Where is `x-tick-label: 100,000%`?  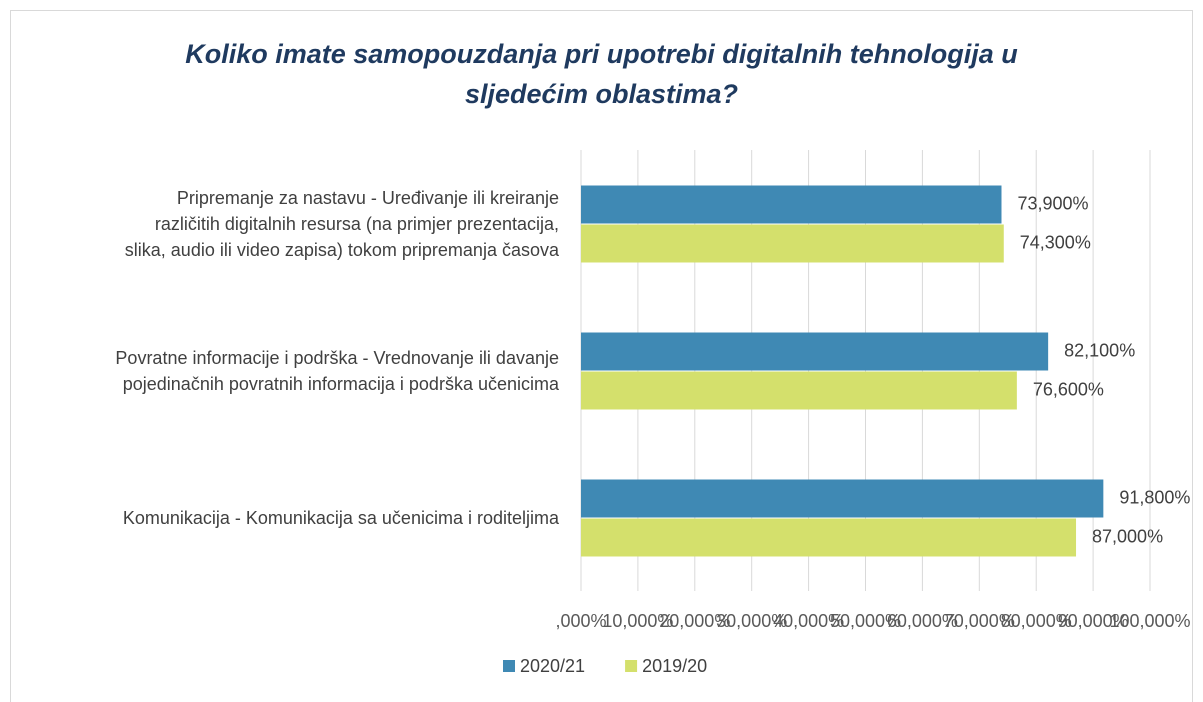
x-tick-label: 100,000% is located at coordinates (1149, 621).